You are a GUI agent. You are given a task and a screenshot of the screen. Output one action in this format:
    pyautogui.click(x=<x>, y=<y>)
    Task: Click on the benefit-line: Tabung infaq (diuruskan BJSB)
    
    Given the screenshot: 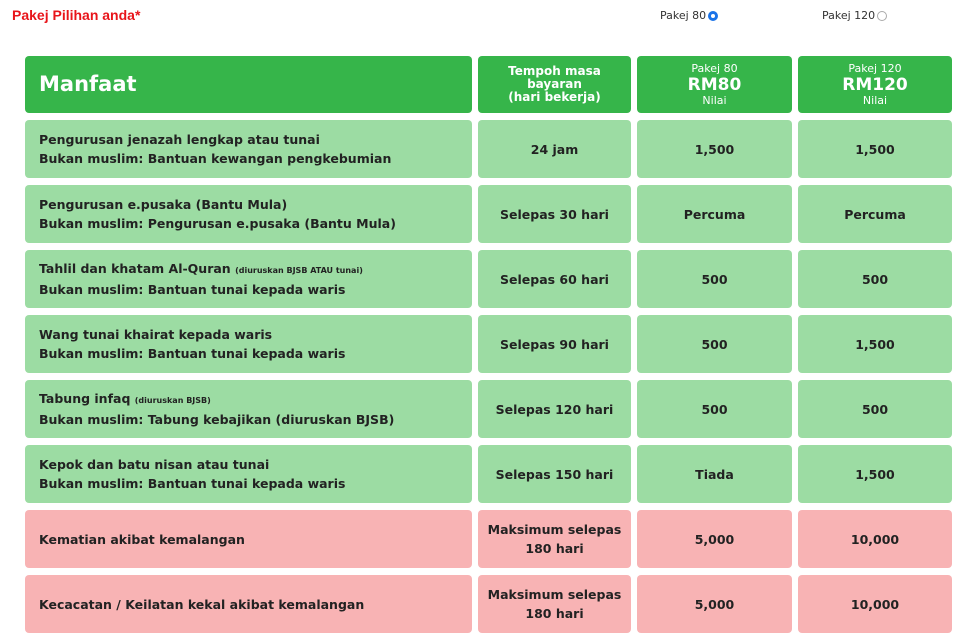 What is the action you would take?
    pyautogui.click(x=255, y=399)
    